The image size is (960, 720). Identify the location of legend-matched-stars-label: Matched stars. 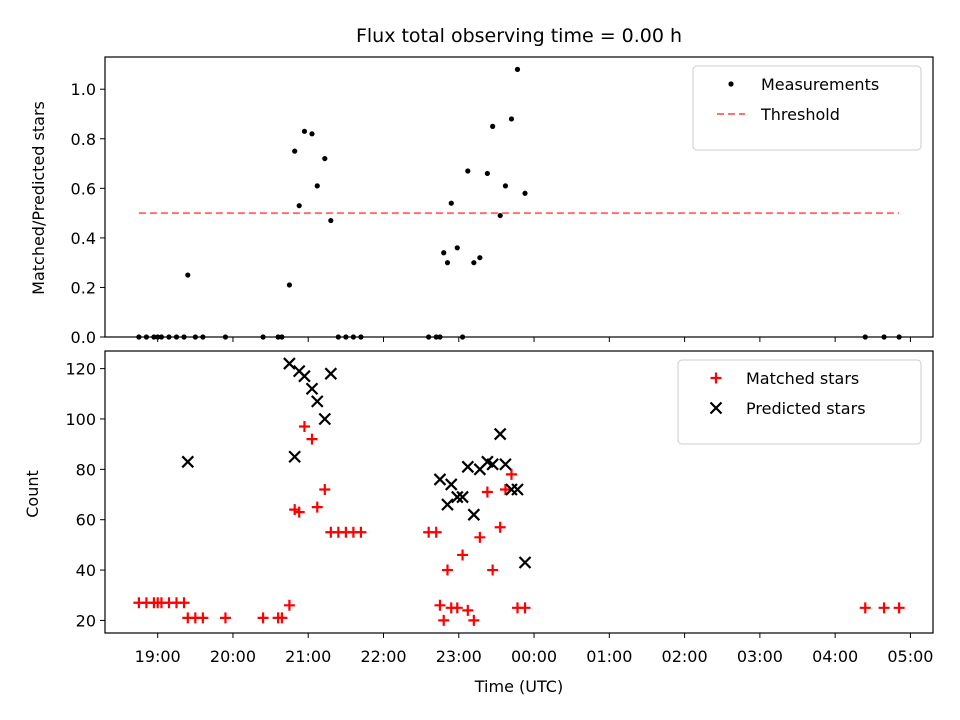
(802, 378).